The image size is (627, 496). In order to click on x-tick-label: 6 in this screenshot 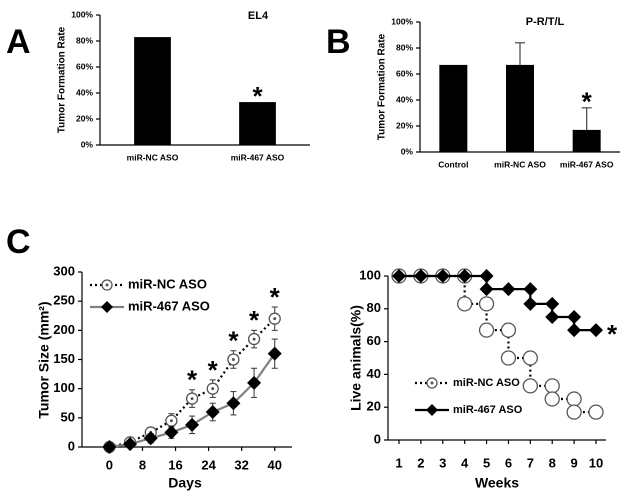, I will do `click(508, 462)`.